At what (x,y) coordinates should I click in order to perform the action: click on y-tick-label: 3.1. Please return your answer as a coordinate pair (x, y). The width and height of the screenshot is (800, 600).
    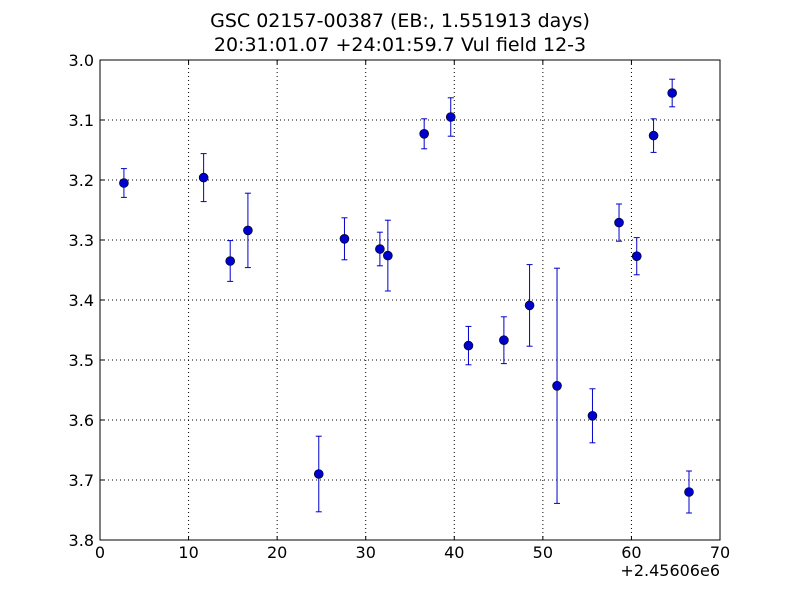
    Looking at the image, I should click on (81, 120).